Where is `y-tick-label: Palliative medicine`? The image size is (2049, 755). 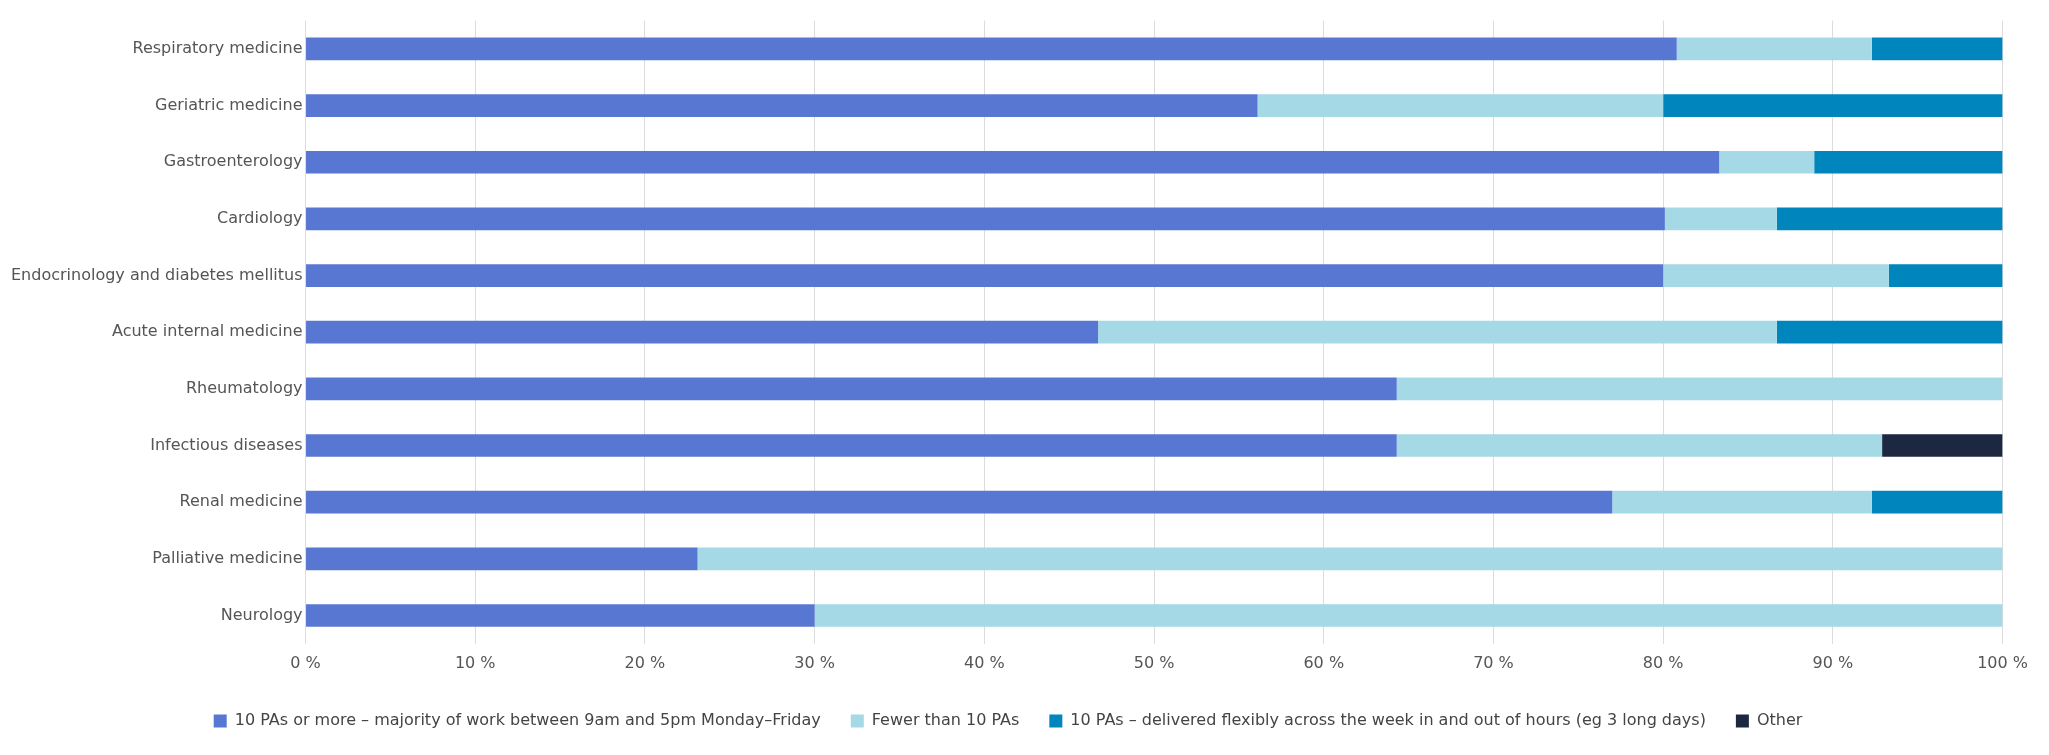
y-tick-label: Palliative medicine is located at coordinates (227, 557).